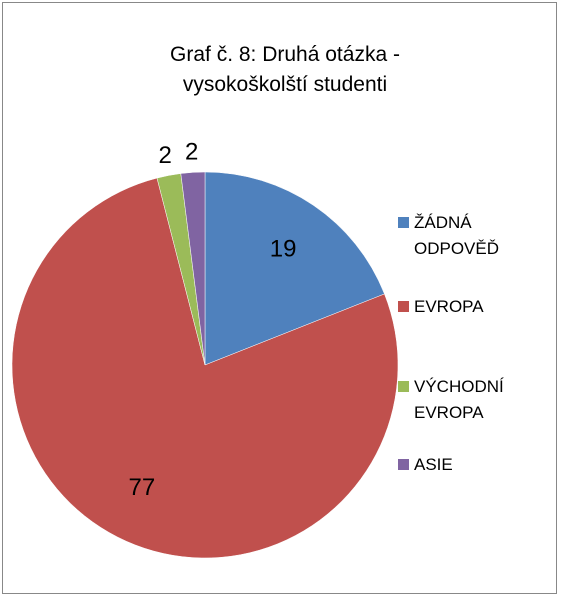 This screenshot has width=561, height=598. Describe the element at coordinates (142, 487) in the screenshot. I see `data-label: 77` at that location.